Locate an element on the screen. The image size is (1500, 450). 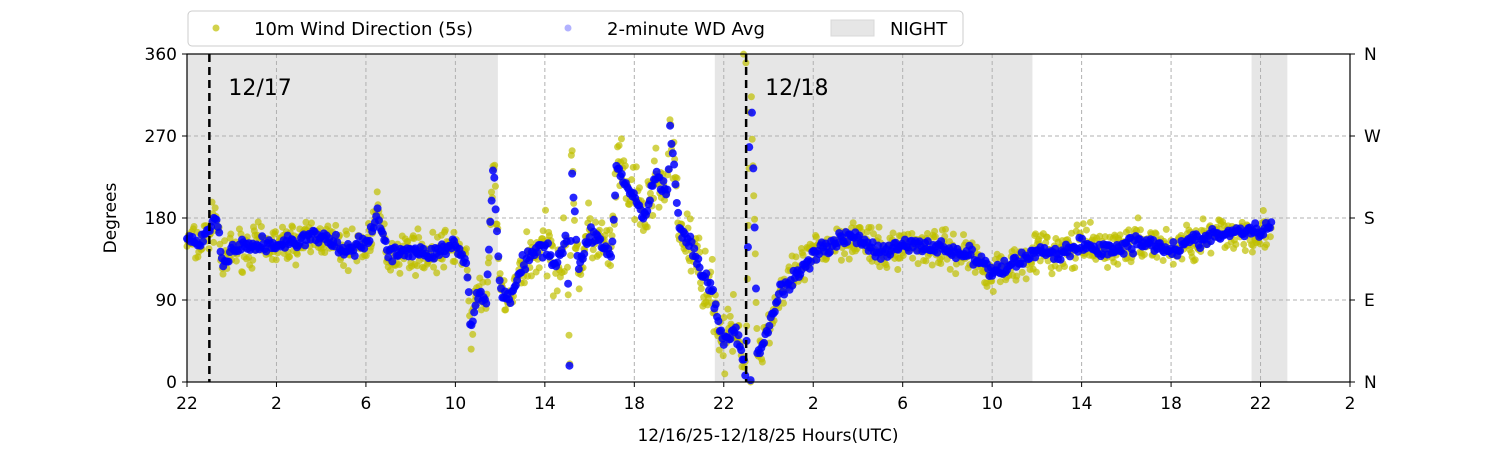
x-axis-label: 12/16/25-12/18/25 Hours(UTC) is located at coordinates (767, 436).